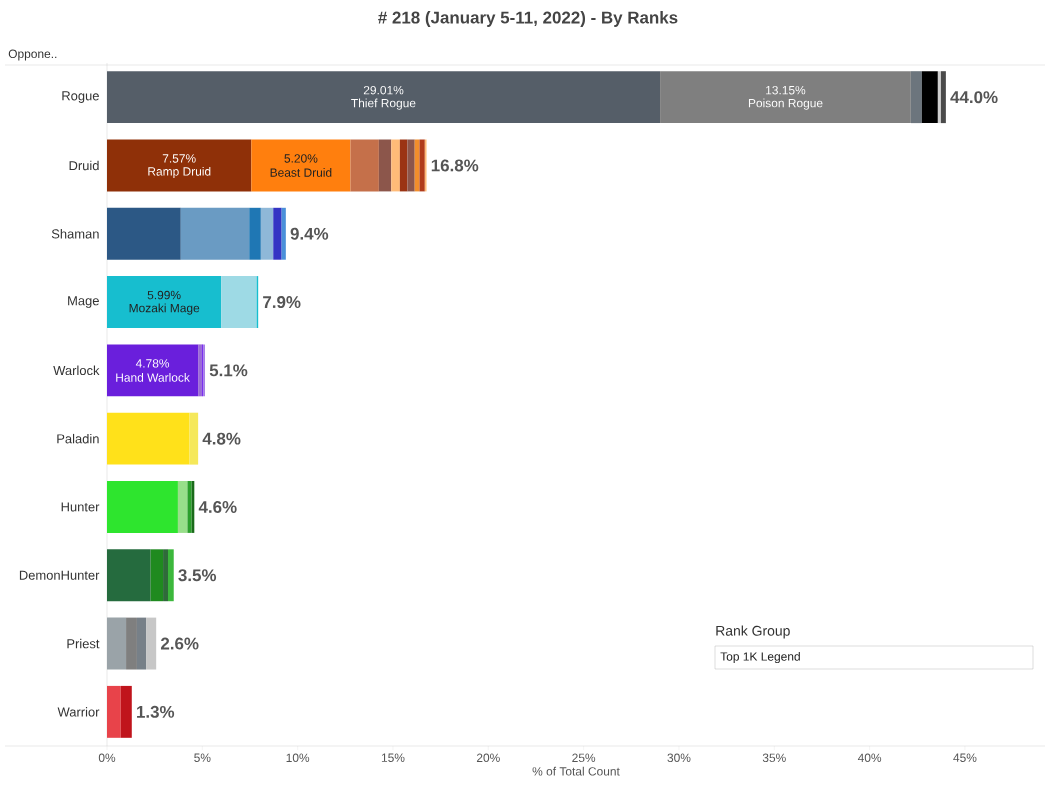  I want to click on total-label: 16.8%, so click(455, 165).